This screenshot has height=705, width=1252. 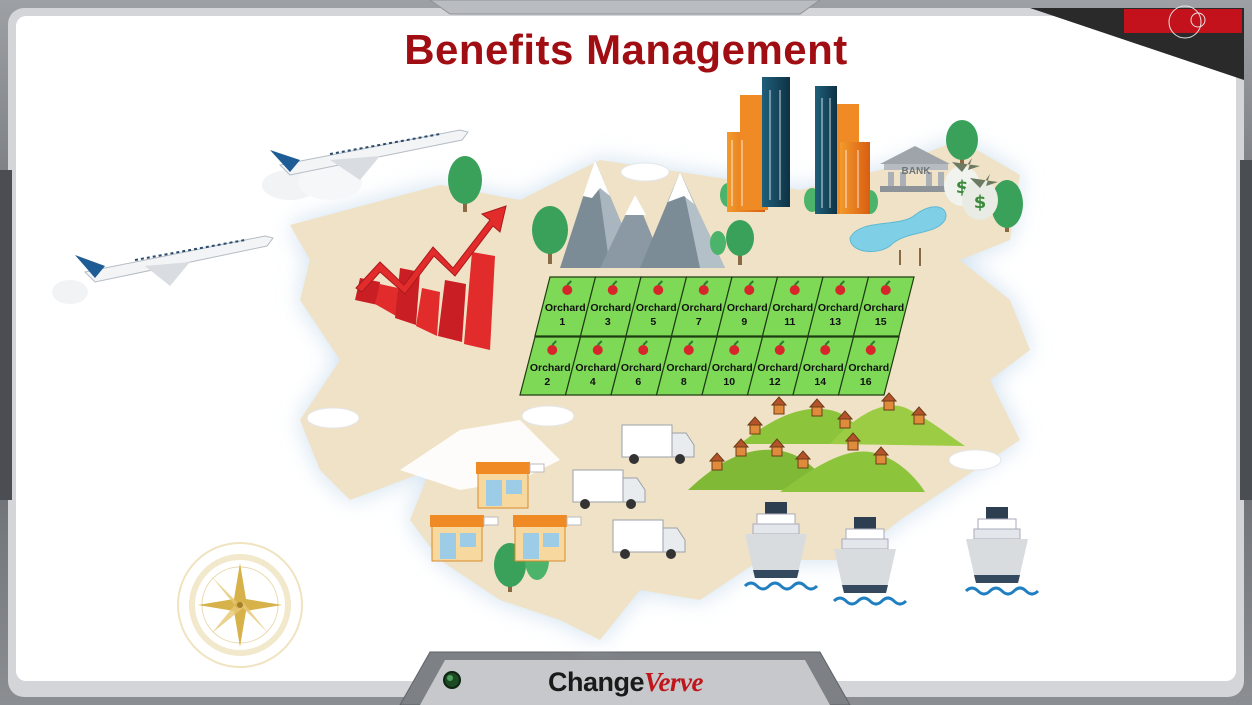 I want to click on orchard-tile: Orchard 6, so click(x=641, y=366).